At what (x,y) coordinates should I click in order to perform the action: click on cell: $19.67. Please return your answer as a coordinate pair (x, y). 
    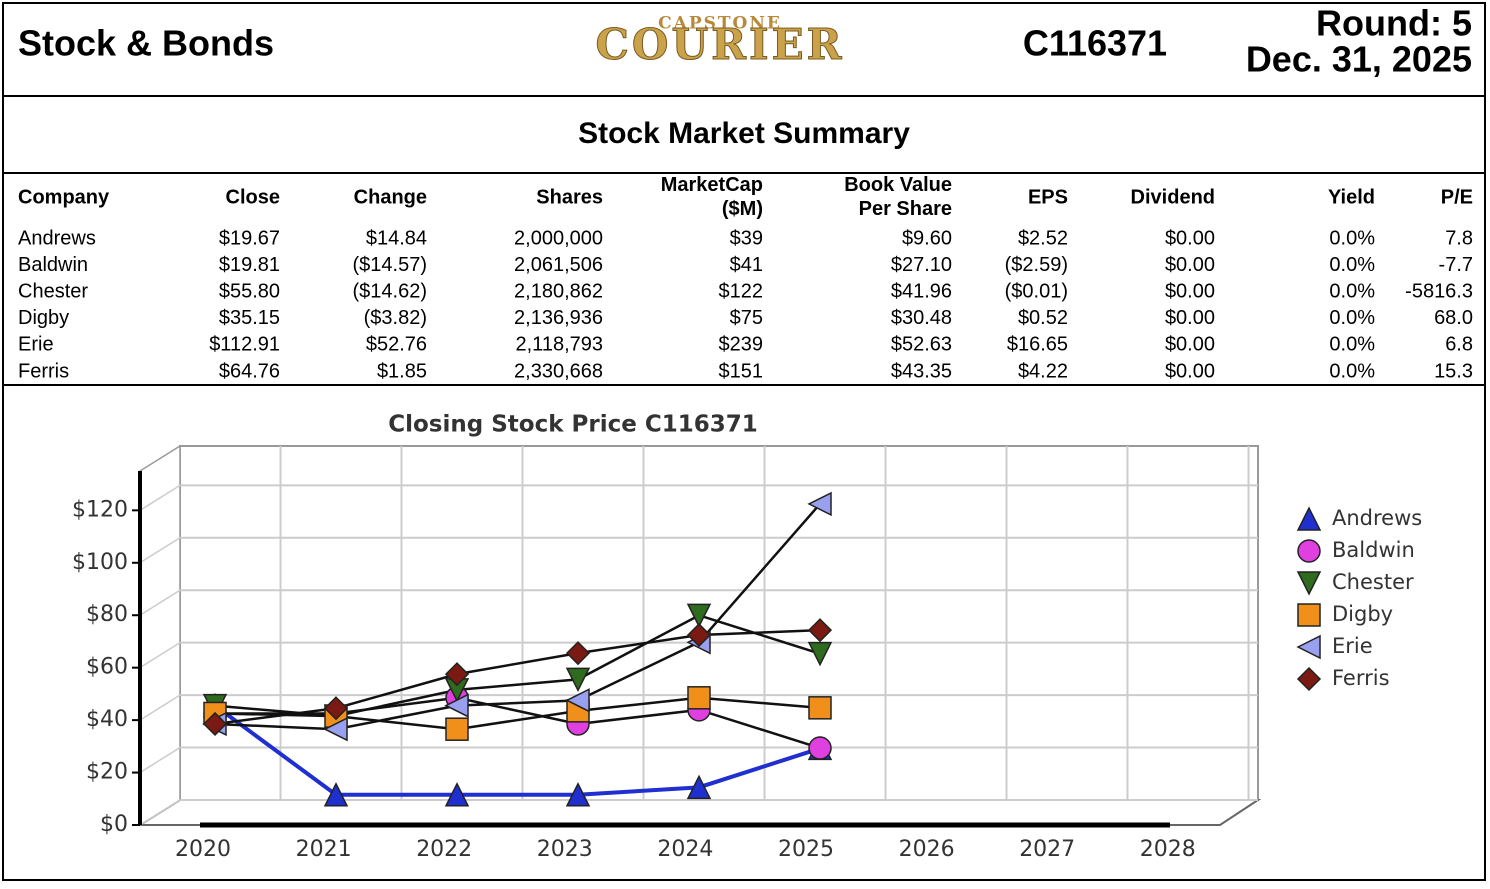
    Looking at the image, I should click on (249, 238).